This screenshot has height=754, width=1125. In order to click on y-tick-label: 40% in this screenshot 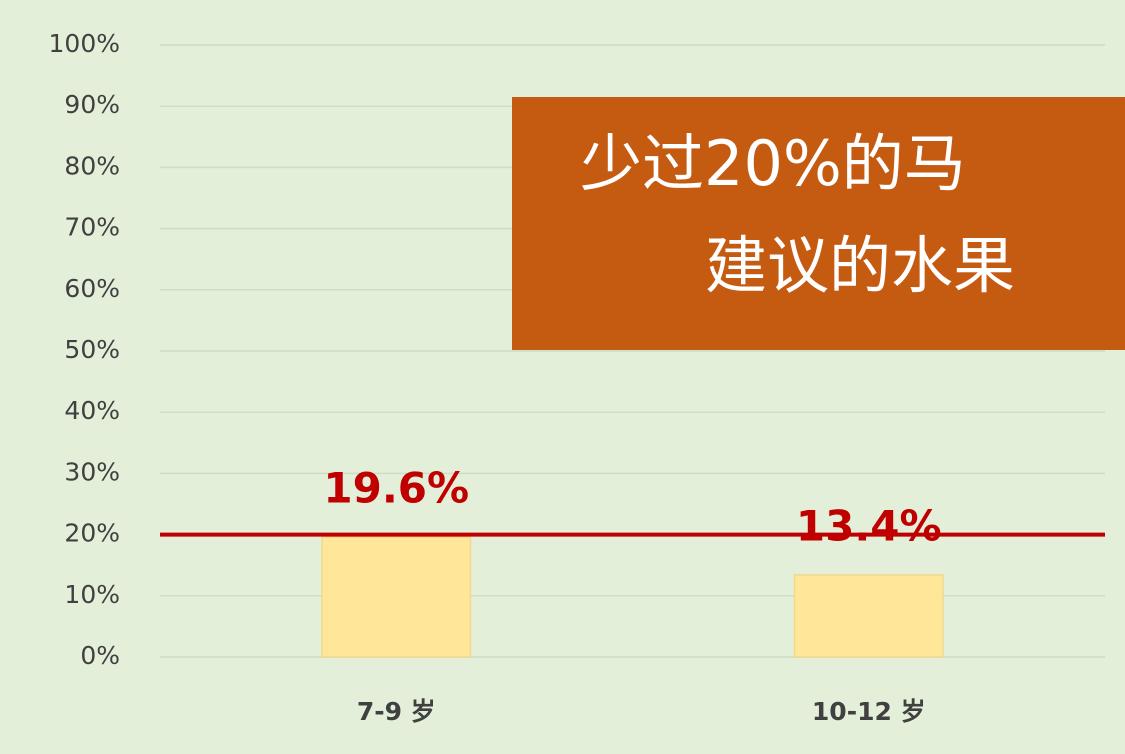, I will do `click(92, 410)`.